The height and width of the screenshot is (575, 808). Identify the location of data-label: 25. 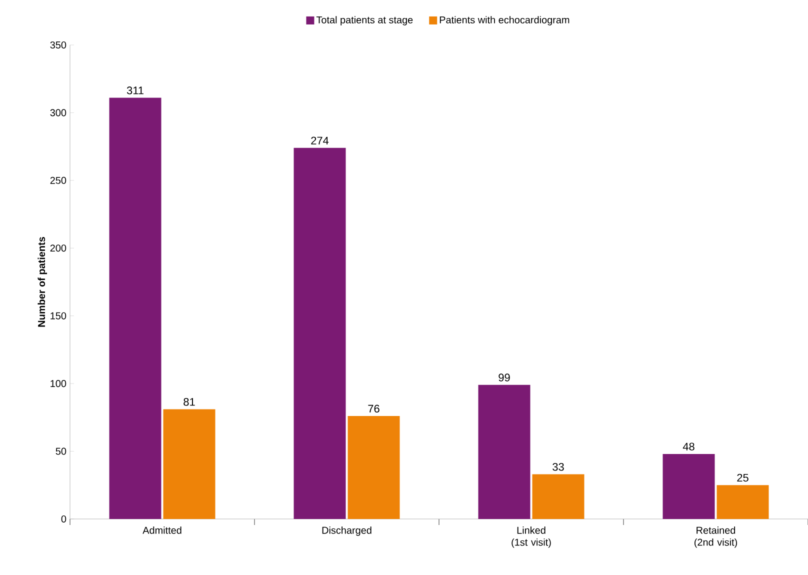
(742, 478).